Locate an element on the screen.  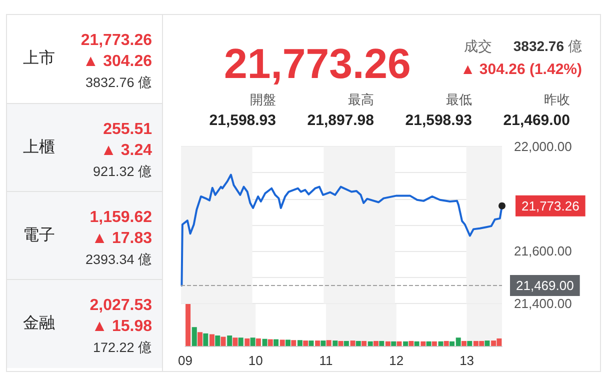
text: 921.32 億 is located at coordinates (122, 171).